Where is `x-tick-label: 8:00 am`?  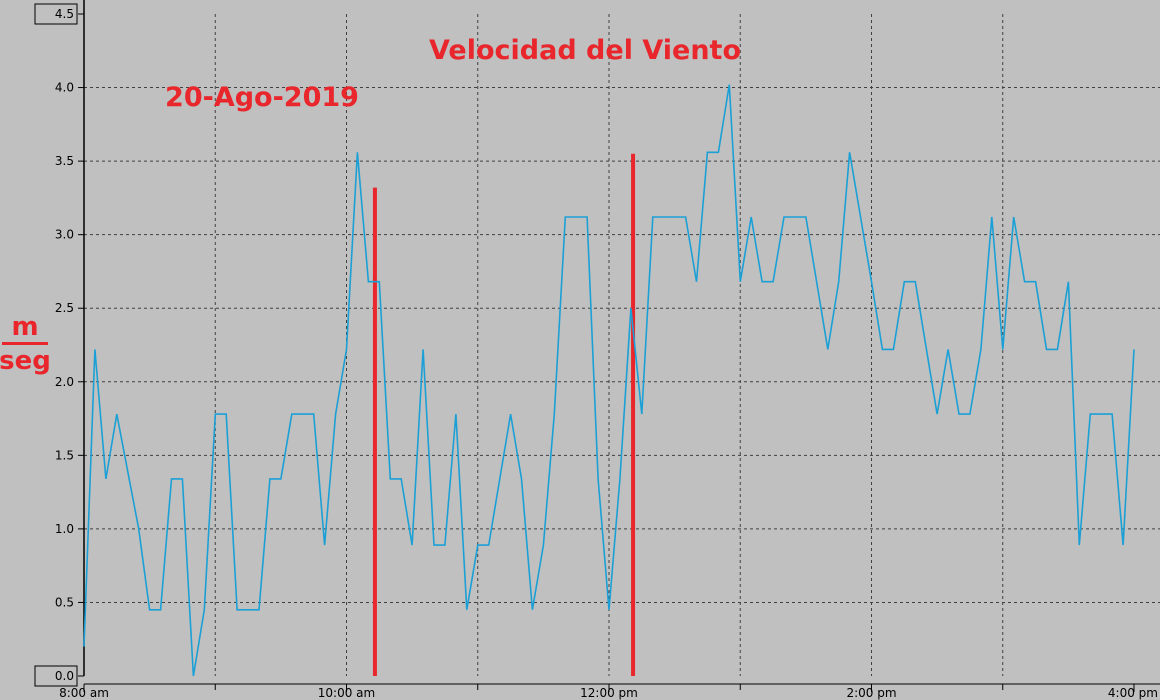
x-tick-label: 8:00 am is located at coordinates (84, 693).